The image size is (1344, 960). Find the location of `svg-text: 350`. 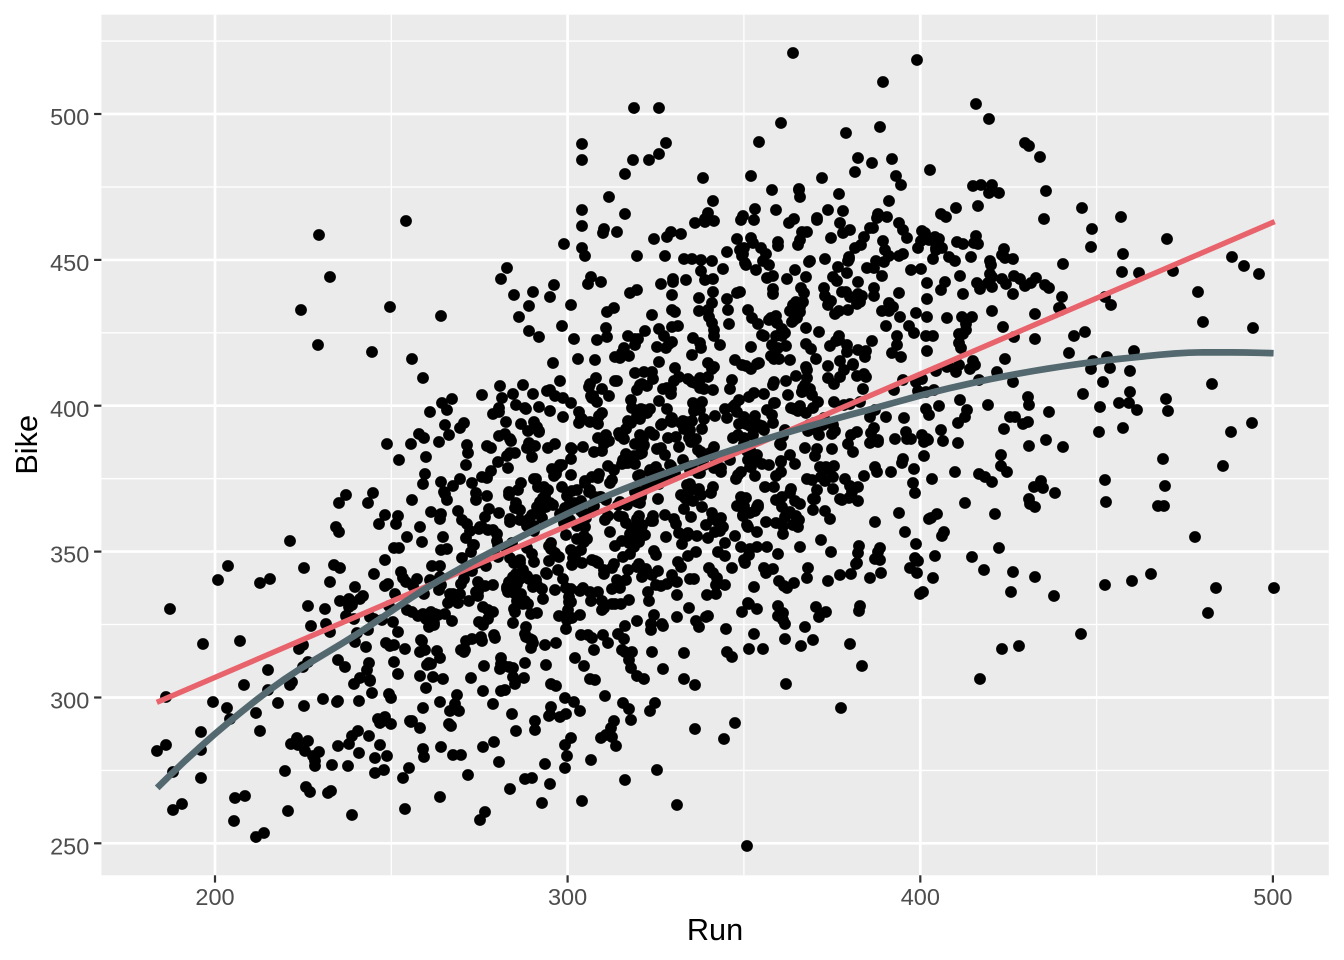

svg-text: 350 is located at coordinates (69, 555).